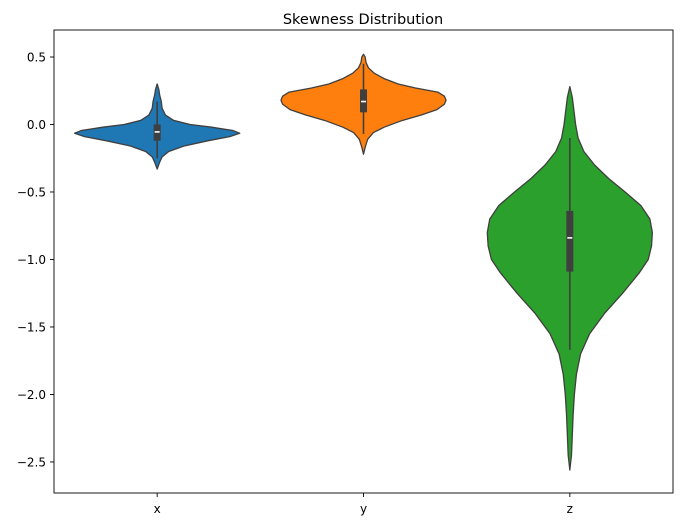  Describe the element at coordinates (36, 125) in the screenshot. I see `y-tick-label: 0.0` at that location.